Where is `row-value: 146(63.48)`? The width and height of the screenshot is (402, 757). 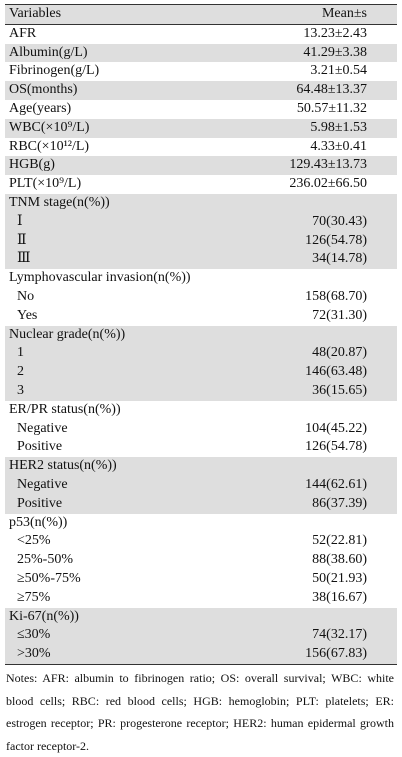 row-value: 146(63.48) is located at coordinates (336, 372).